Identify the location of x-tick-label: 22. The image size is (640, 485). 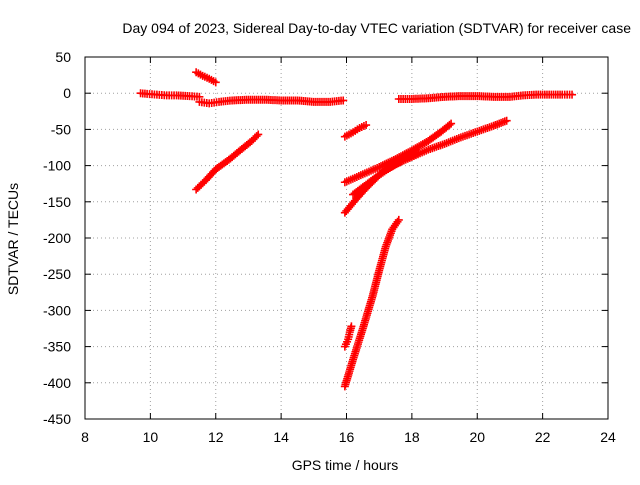
(543, 437).